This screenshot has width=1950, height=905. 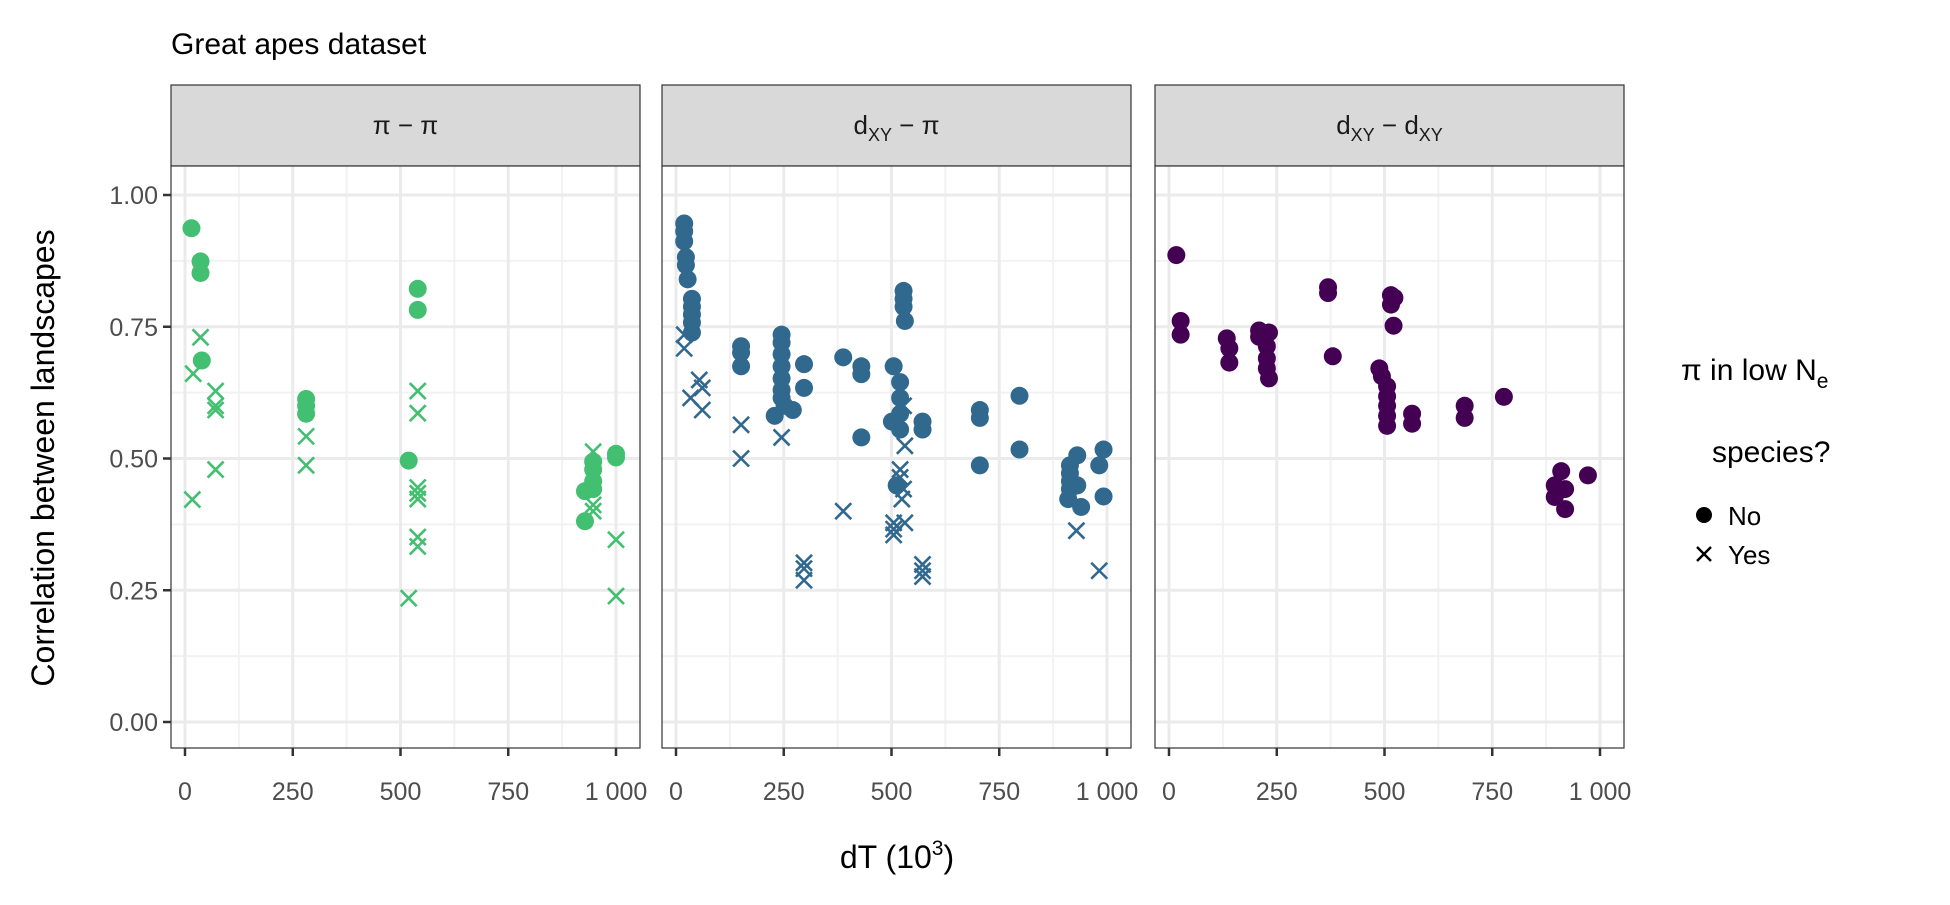 I want to click on x-axis-title-tail: ), so click(x=948, y=857).